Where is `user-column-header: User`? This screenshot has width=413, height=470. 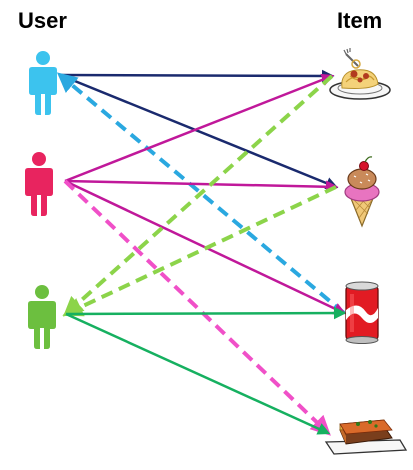
user-column-header: User is located at coordinates (42, 20).